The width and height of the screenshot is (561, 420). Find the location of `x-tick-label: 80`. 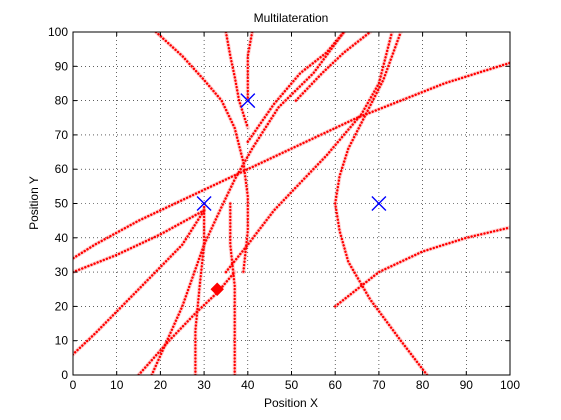

x-tick-label: 80 is located at coordinates (423, 385).